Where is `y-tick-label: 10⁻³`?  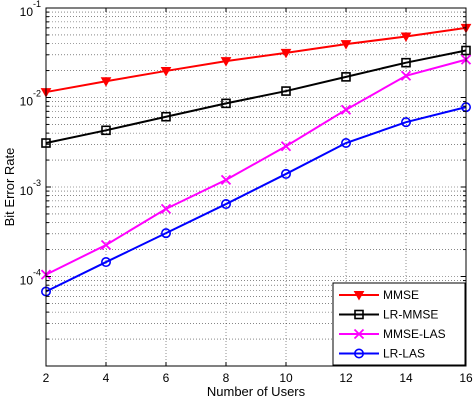 y-tick-label: 10⁻³ is located at coordinates (30, 188).